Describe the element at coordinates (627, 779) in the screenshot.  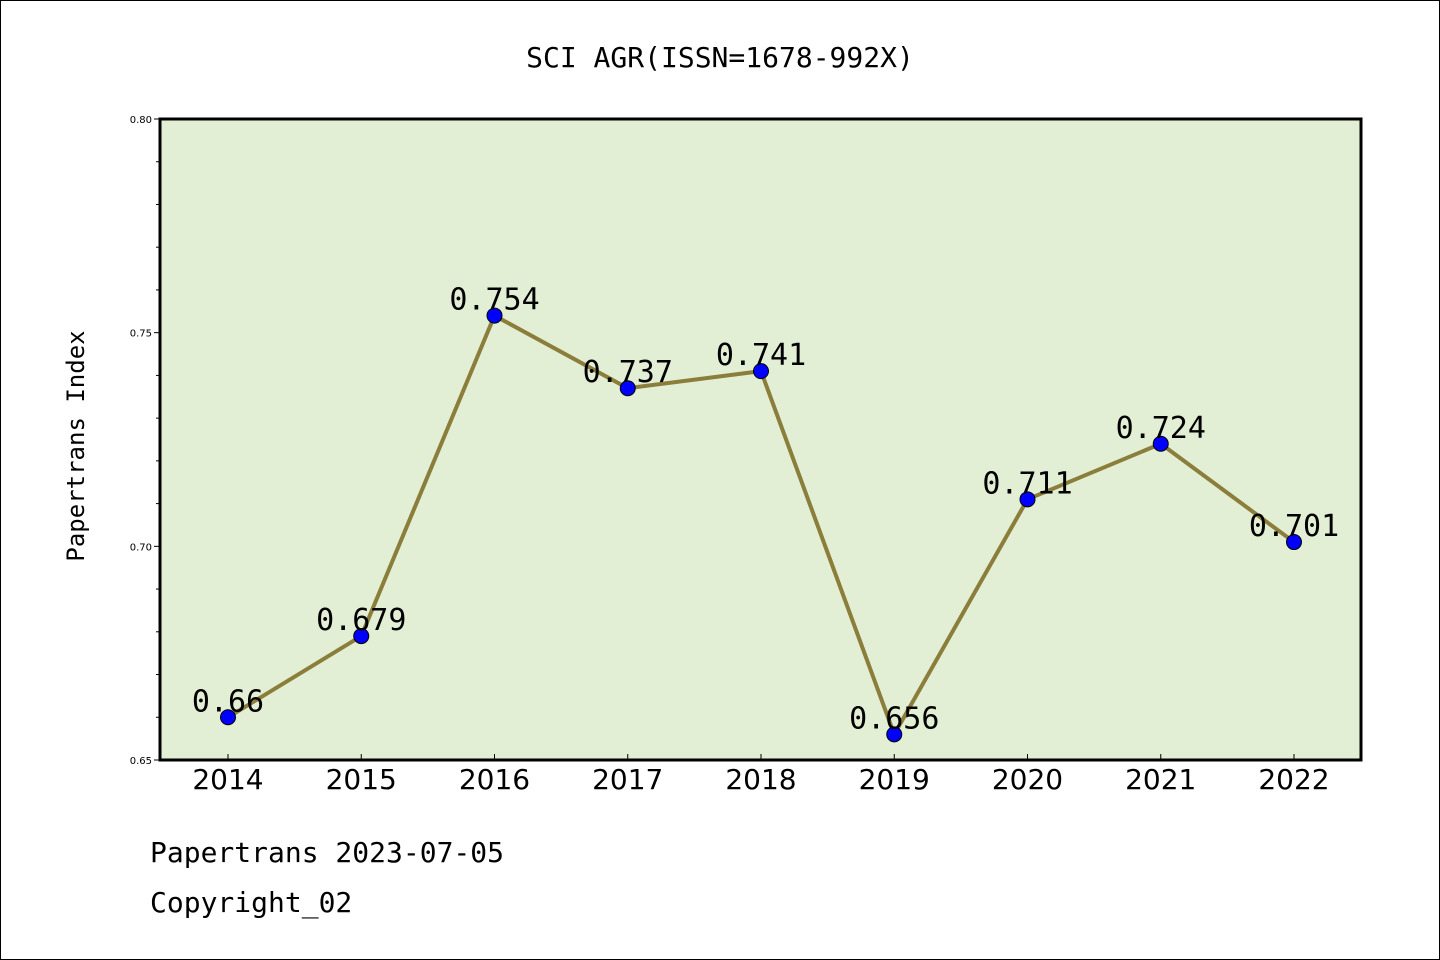
I see `x-tick-label: 2017` at that location.